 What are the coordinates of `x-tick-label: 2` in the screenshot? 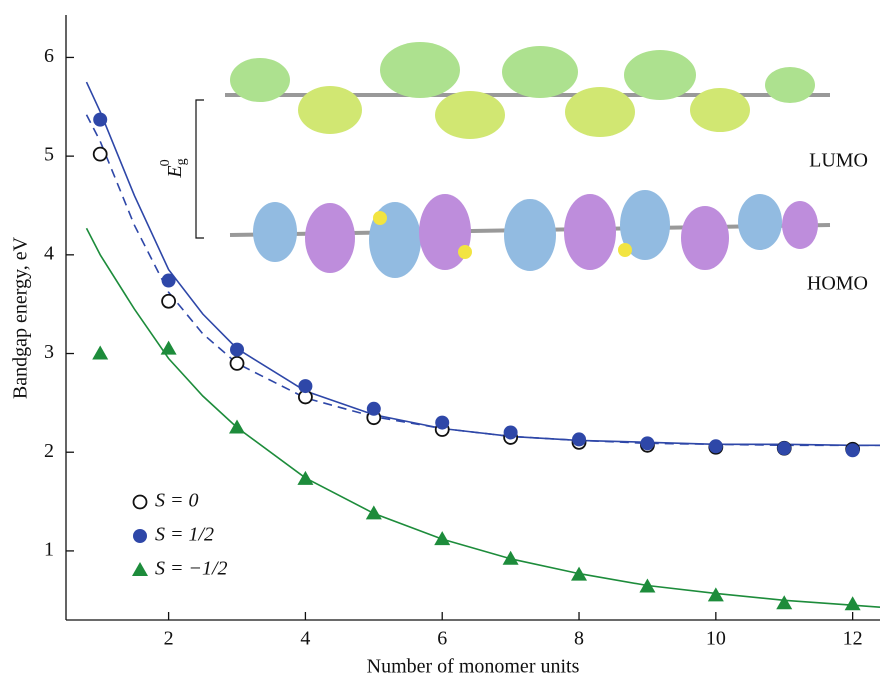 It's located at (169, 639).